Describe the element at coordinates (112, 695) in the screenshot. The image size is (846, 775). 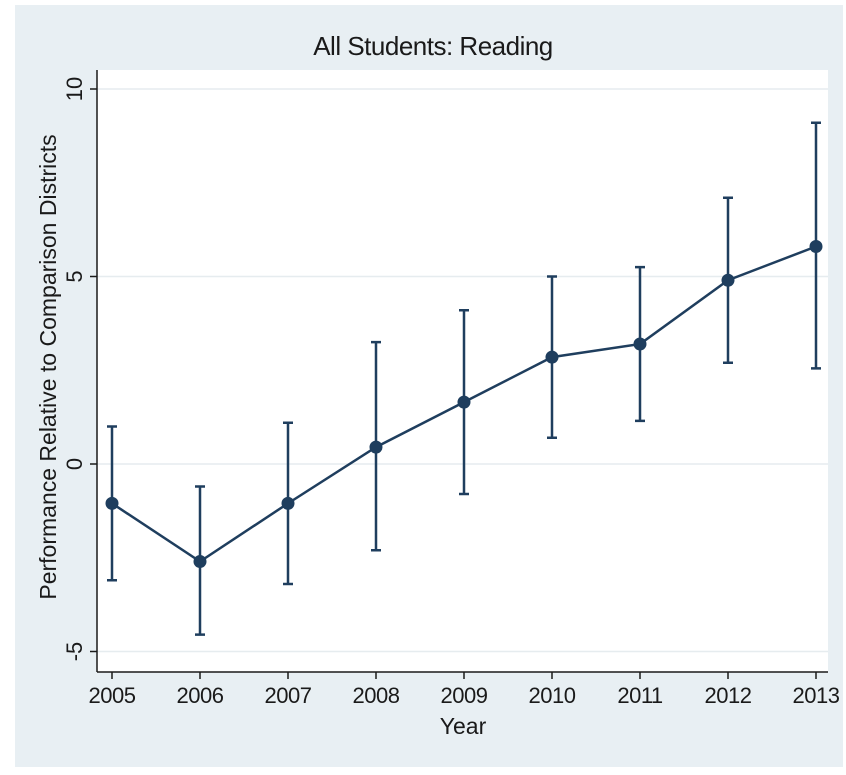
I see `x-tick-label: 2005` at that location.